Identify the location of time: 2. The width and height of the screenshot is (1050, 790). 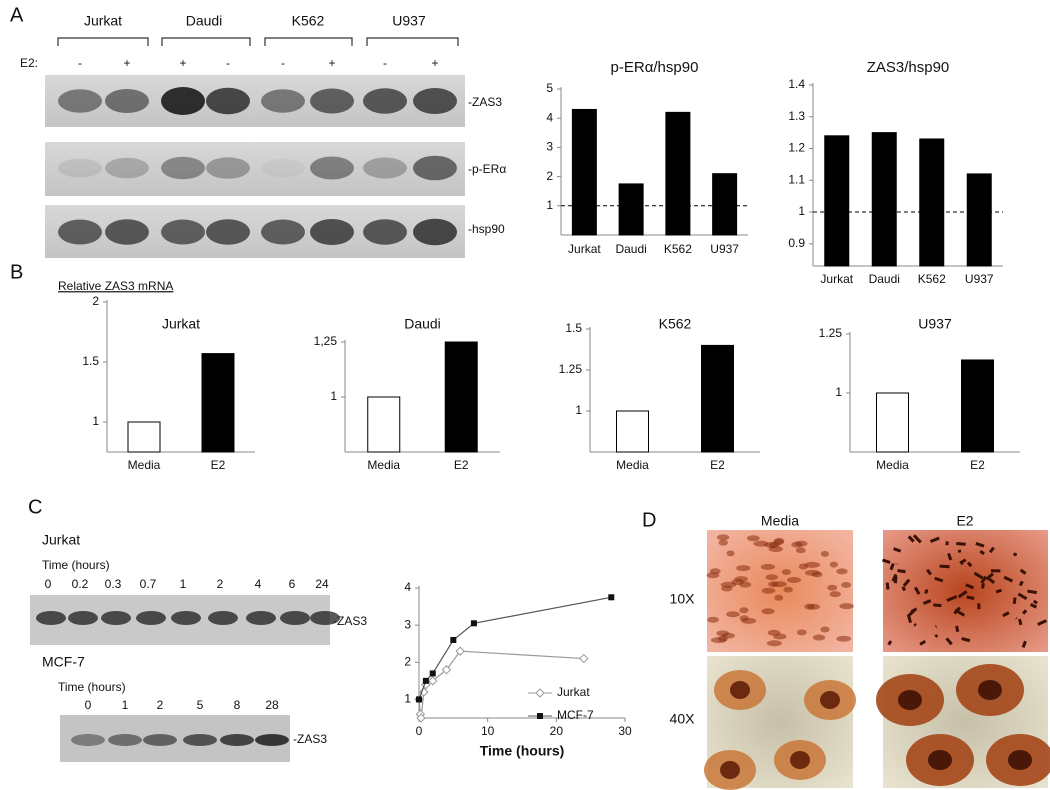
(220, 584).